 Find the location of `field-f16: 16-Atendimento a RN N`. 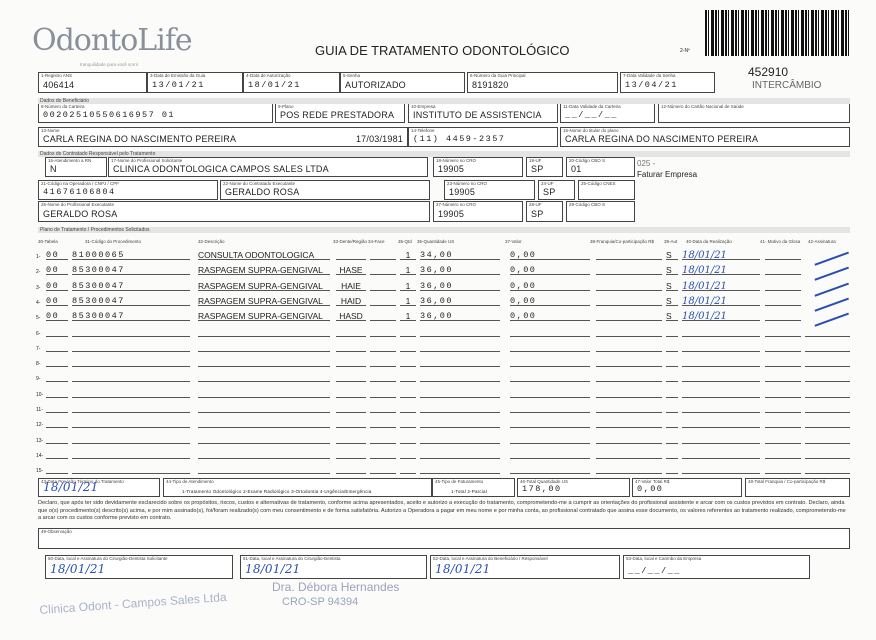

field-f16: 16-Atendimento a RN N is located at coordinates (76, 167).